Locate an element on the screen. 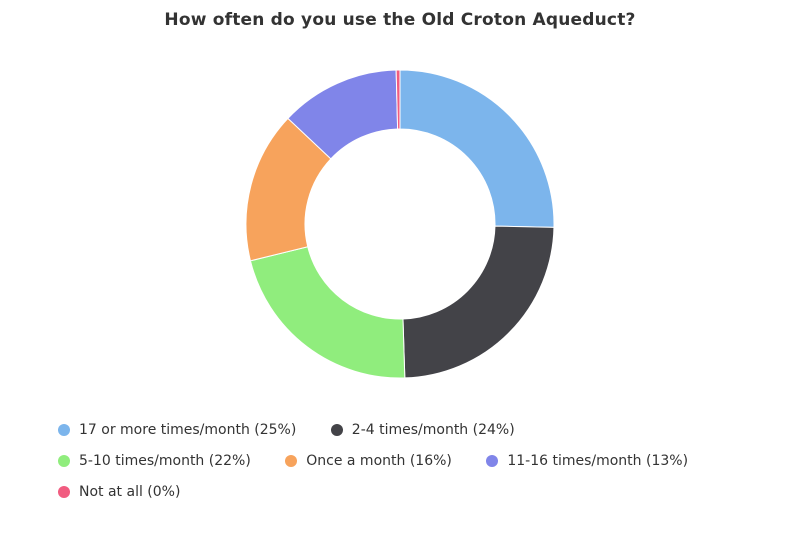  legend-item-2-4: 2-4 times/month (24%) is located at coordinates (422, 430).